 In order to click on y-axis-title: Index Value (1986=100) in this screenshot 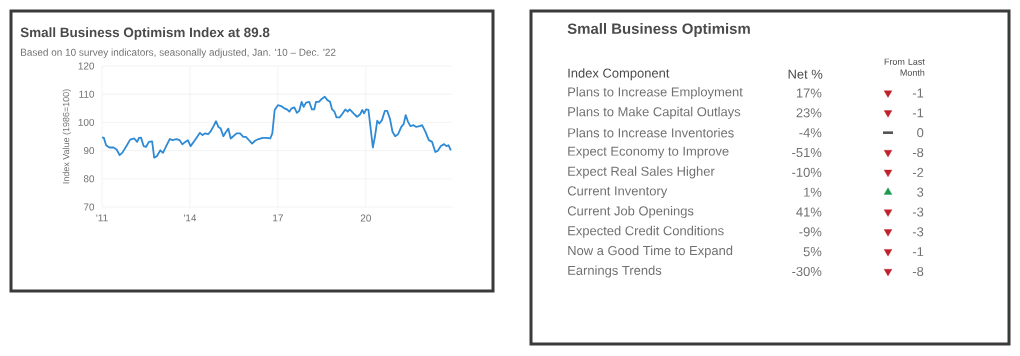, I will do `click(67, 136)`.